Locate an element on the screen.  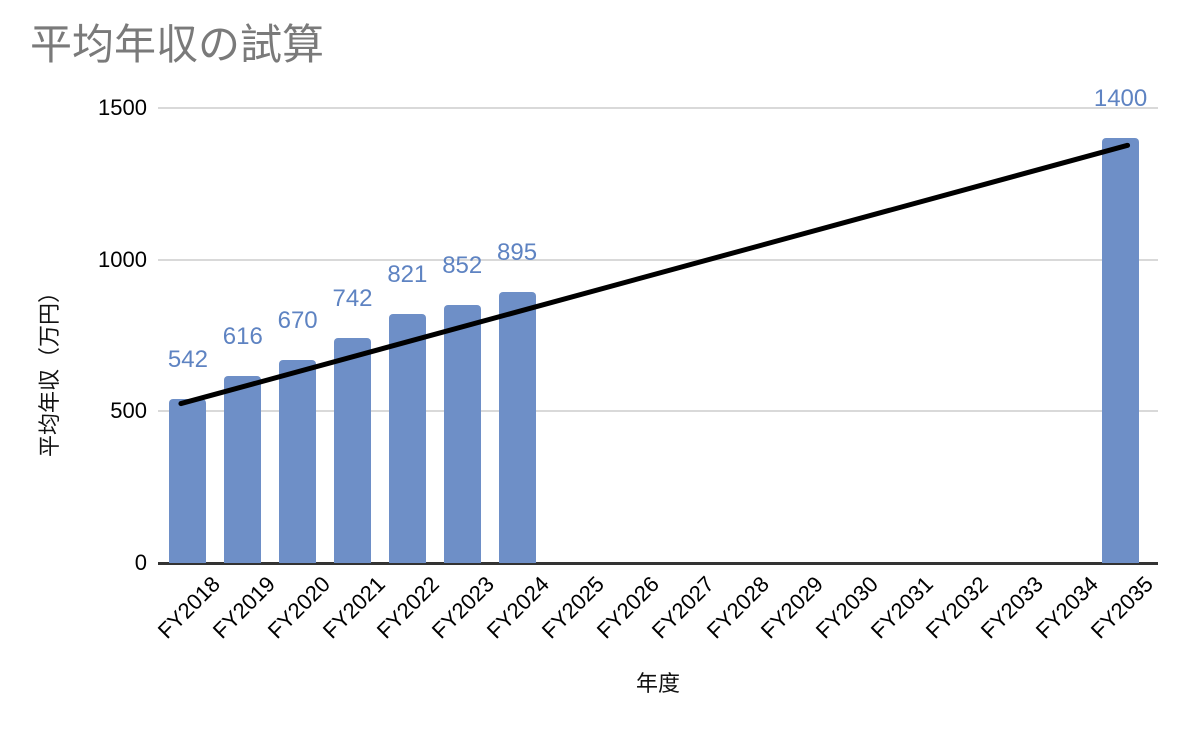
y-tick-0: 0 is located at coordinates (140, 562).